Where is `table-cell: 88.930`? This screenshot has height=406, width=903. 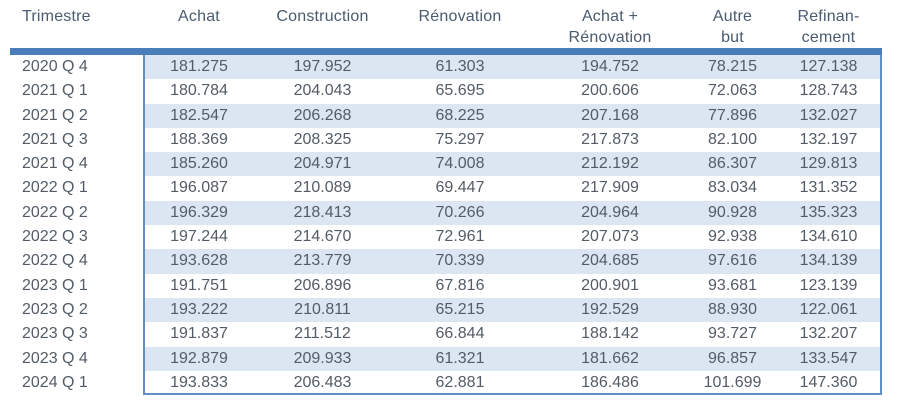
table-cell: 88.930 is located at coordinates (732, 309).